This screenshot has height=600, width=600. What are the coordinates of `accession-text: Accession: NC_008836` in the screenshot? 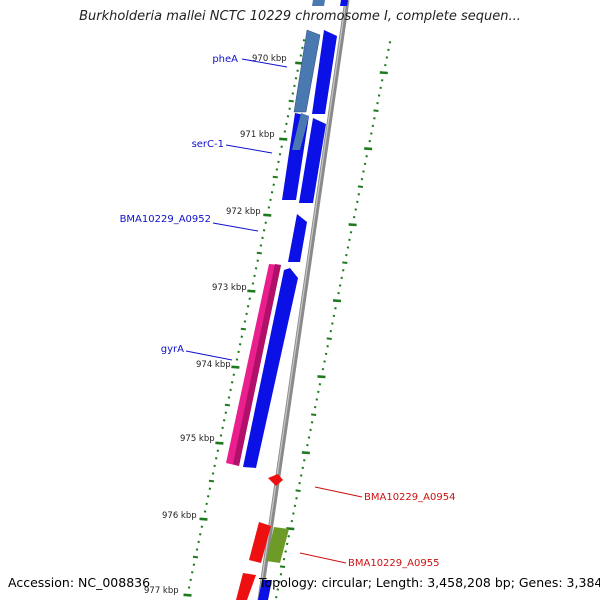 It's located at (79, 582).